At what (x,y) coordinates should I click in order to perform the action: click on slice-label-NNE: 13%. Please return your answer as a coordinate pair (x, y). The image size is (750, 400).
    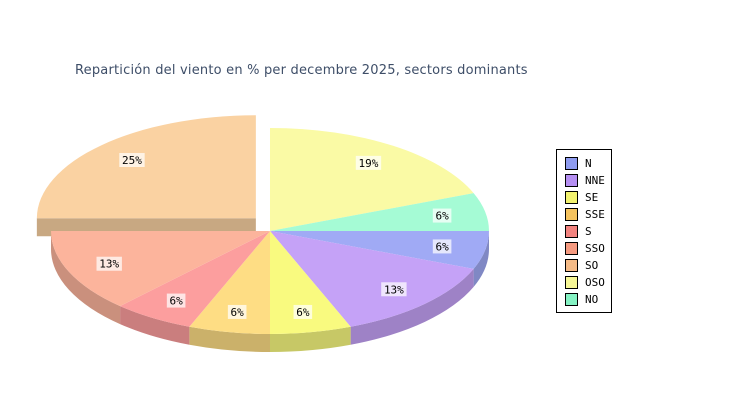
    Looking at the image, I should click on (394, 289).